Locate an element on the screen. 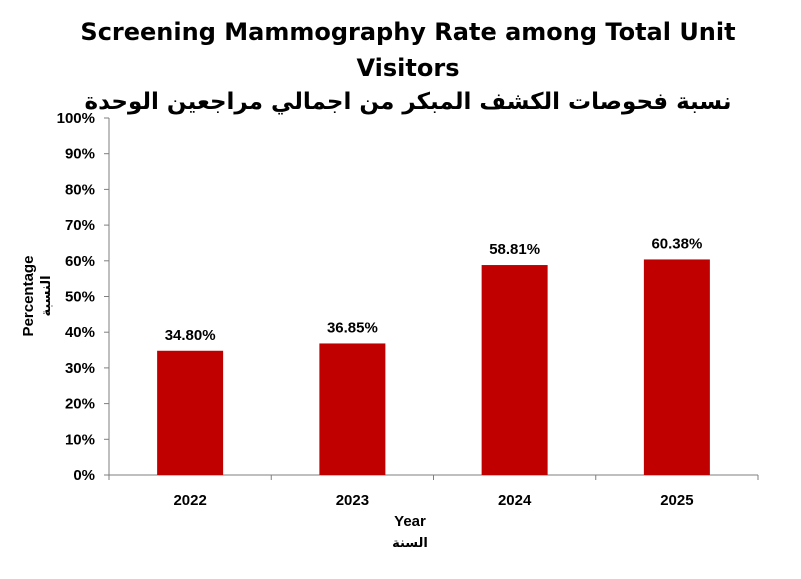 The image size is (801, 579). bar-2024 is located at coordinates (514, 370).